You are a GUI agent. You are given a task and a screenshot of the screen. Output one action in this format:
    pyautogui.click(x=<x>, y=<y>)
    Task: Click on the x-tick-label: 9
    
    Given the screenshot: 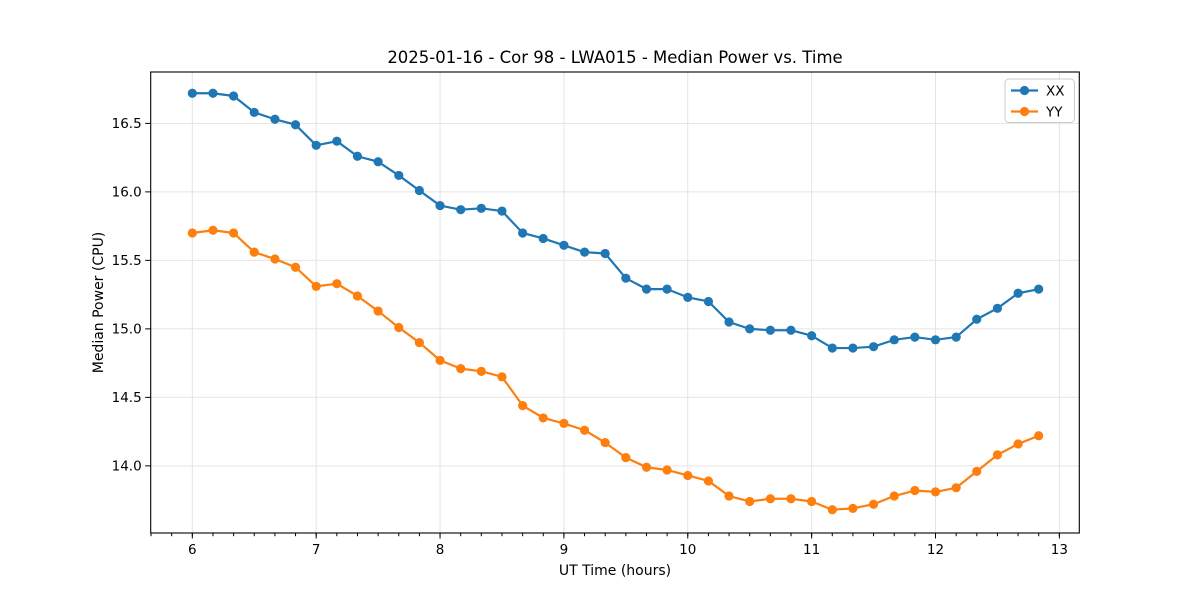 What is the action you would take?
    pyautogui.click(x=564, y=550)
    